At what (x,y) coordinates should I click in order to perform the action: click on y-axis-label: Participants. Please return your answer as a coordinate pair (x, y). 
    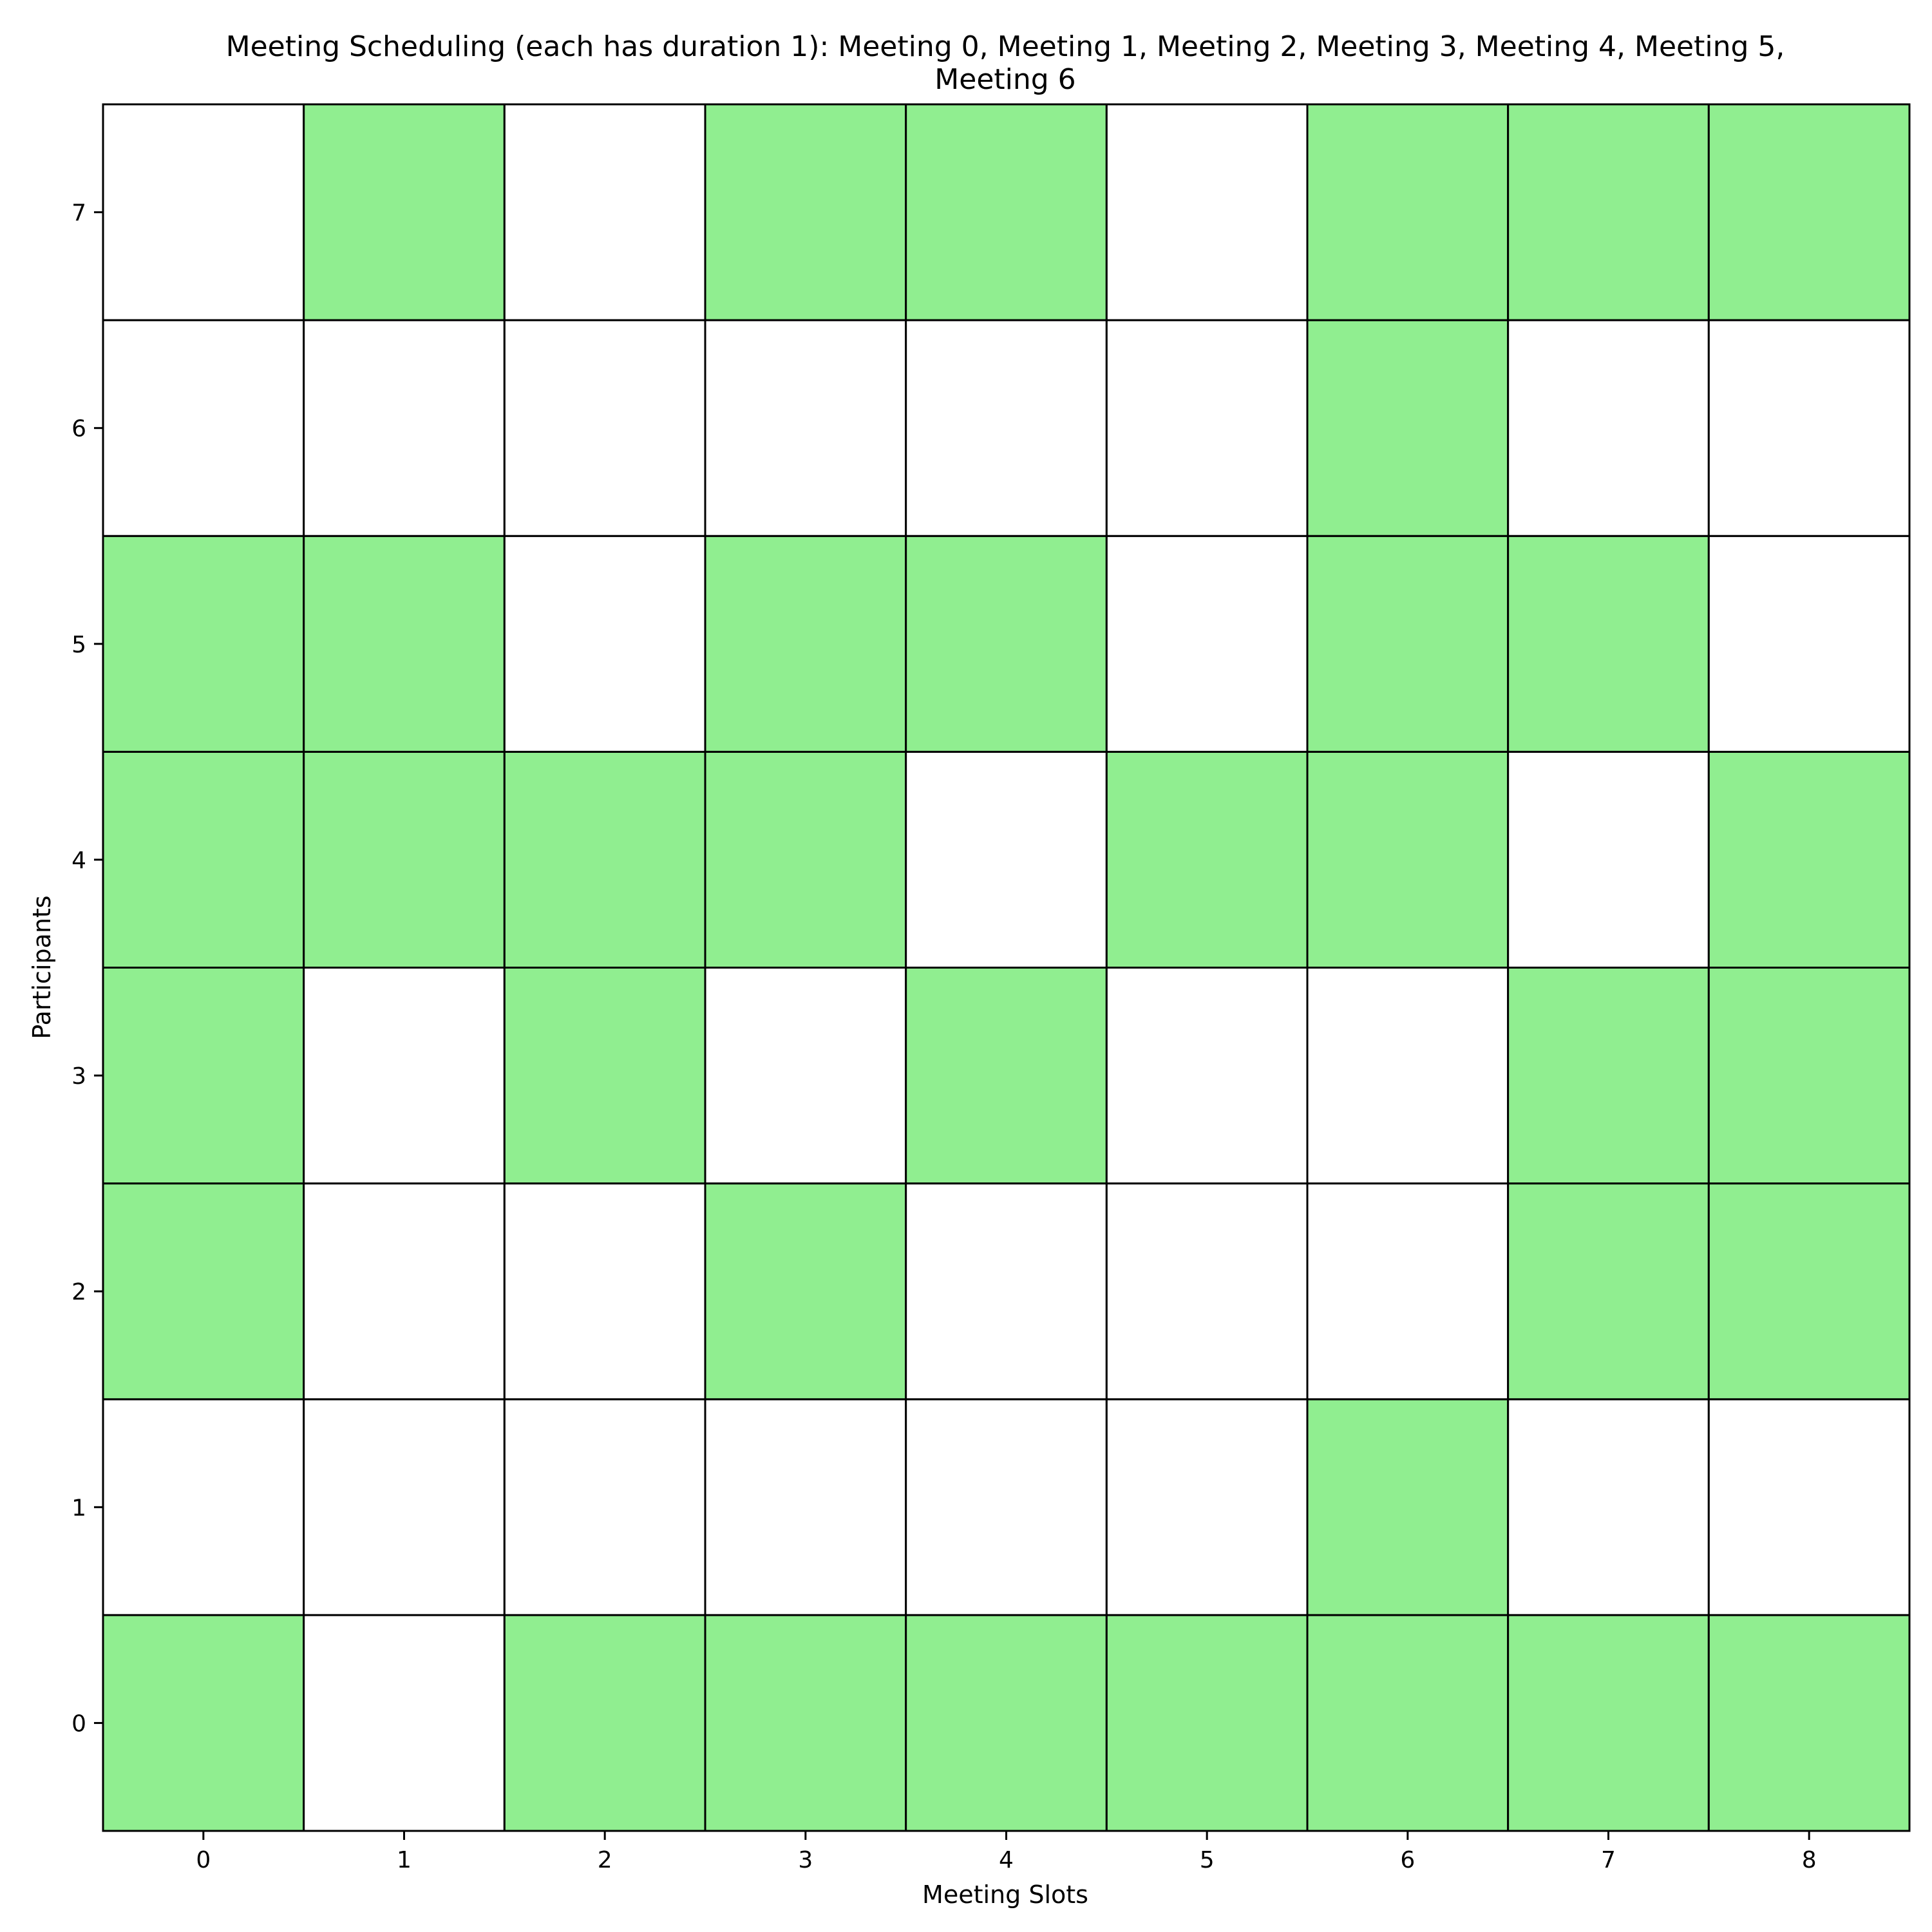
    Looking at the image, I should click on (42, 967).